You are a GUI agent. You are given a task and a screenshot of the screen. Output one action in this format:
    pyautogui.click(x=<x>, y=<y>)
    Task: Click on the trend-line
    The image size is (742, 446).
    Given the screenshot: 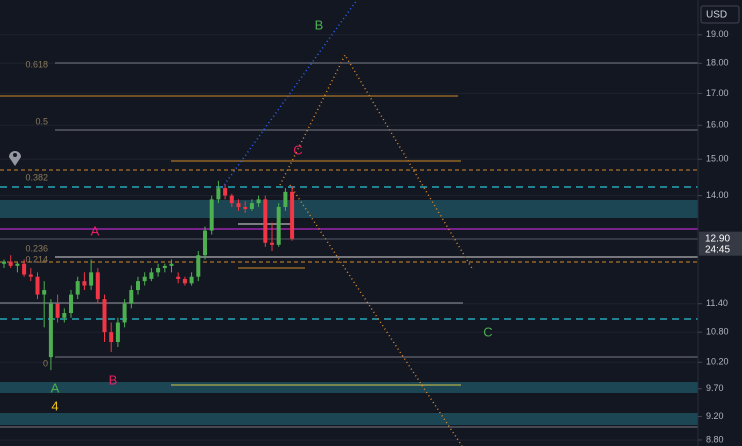 What is the action you would take?
    pyautogui.click(x=289, y=94)
    